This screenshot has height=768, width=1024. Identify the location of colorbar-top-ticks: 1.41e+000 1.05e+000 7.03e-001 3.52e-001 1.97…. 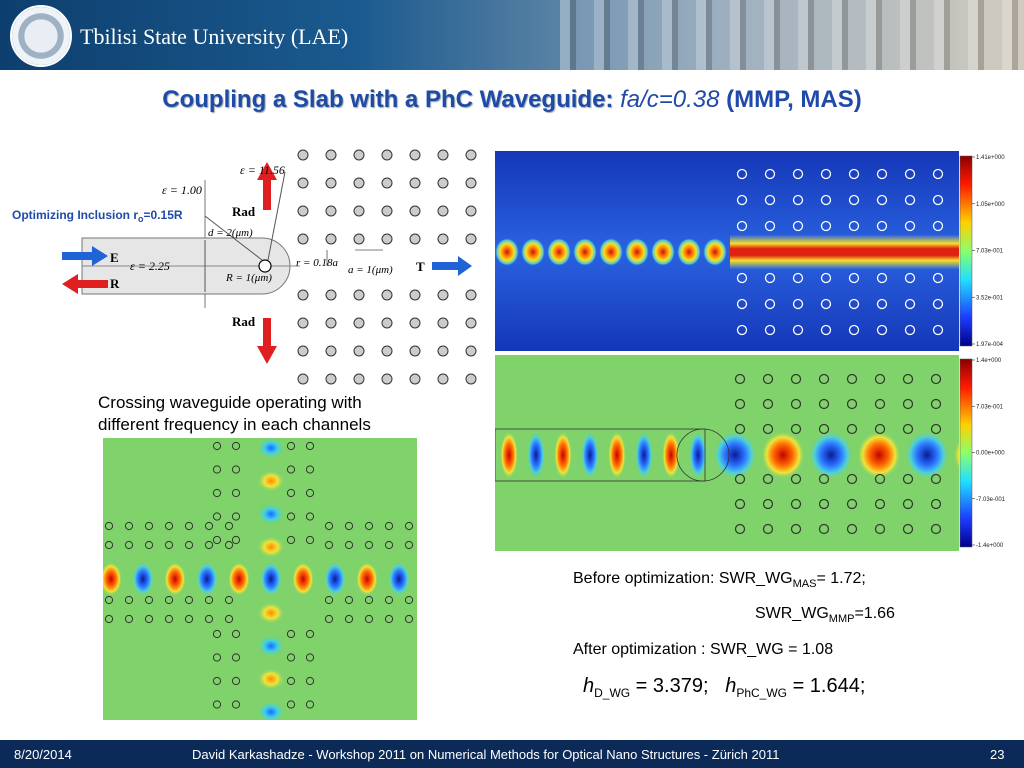
(988, 251).